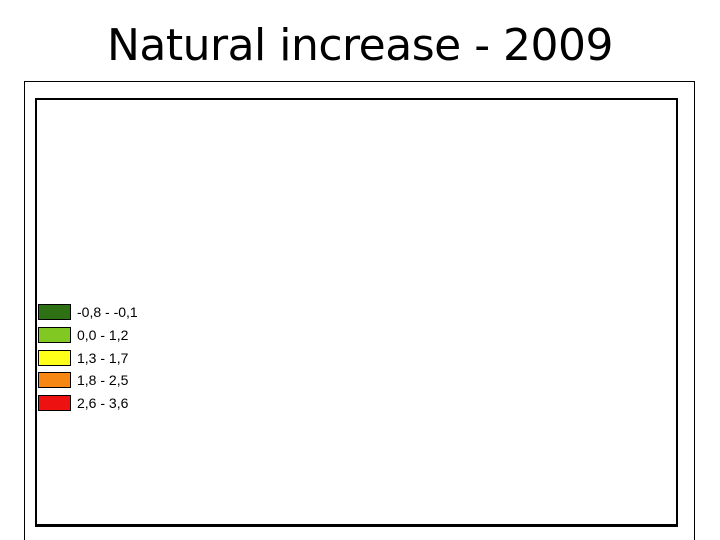 Image resolution: width=720 pixels, height=540 pixels. I want to click on legend-item: -0,8 - -0,1, so click(88, 312).